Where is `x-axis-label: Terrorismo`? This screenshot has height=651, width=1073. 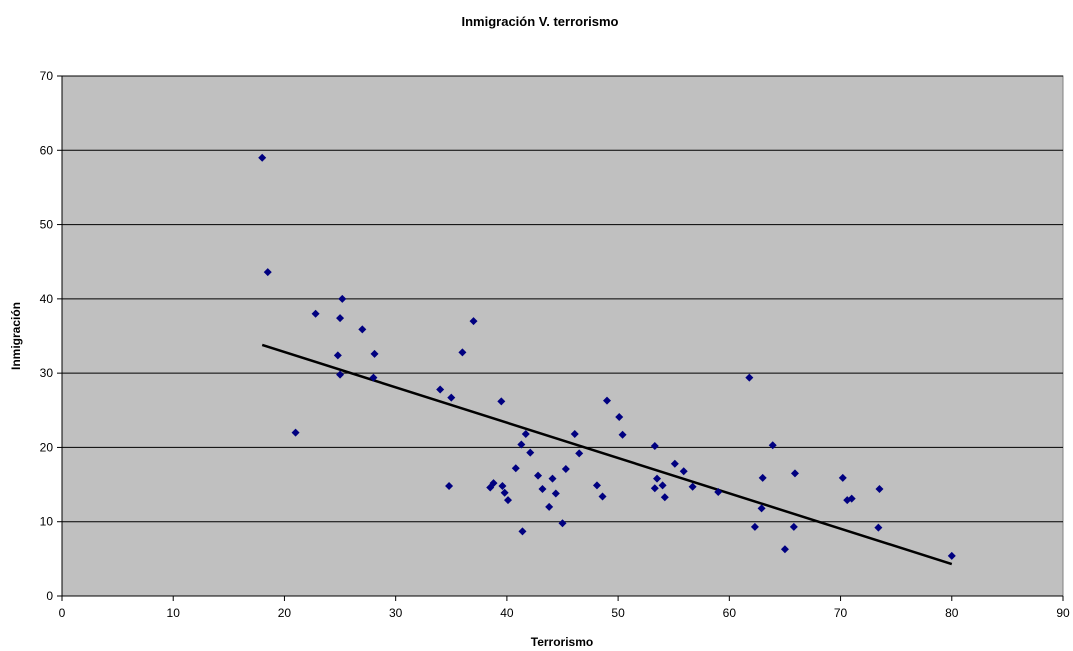
x-axis-label: Terrorismo is located at coordinates (562, 642).